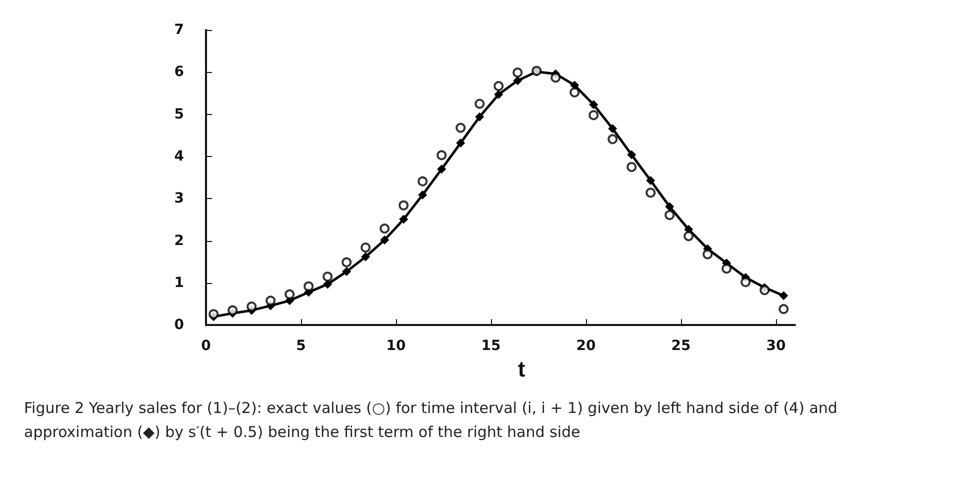  I want to click on y-tick-label: 4, so click(179, 156).